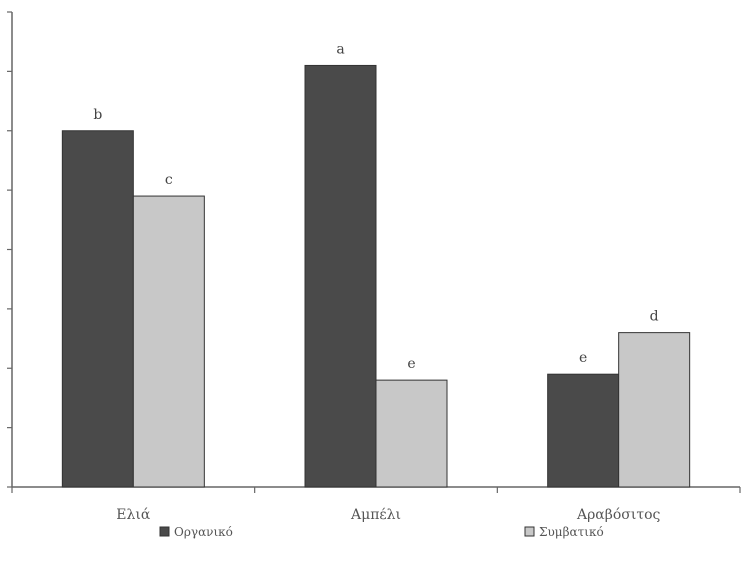  I want to click on legend-label-0: Οργανικό, so click(203, 532).